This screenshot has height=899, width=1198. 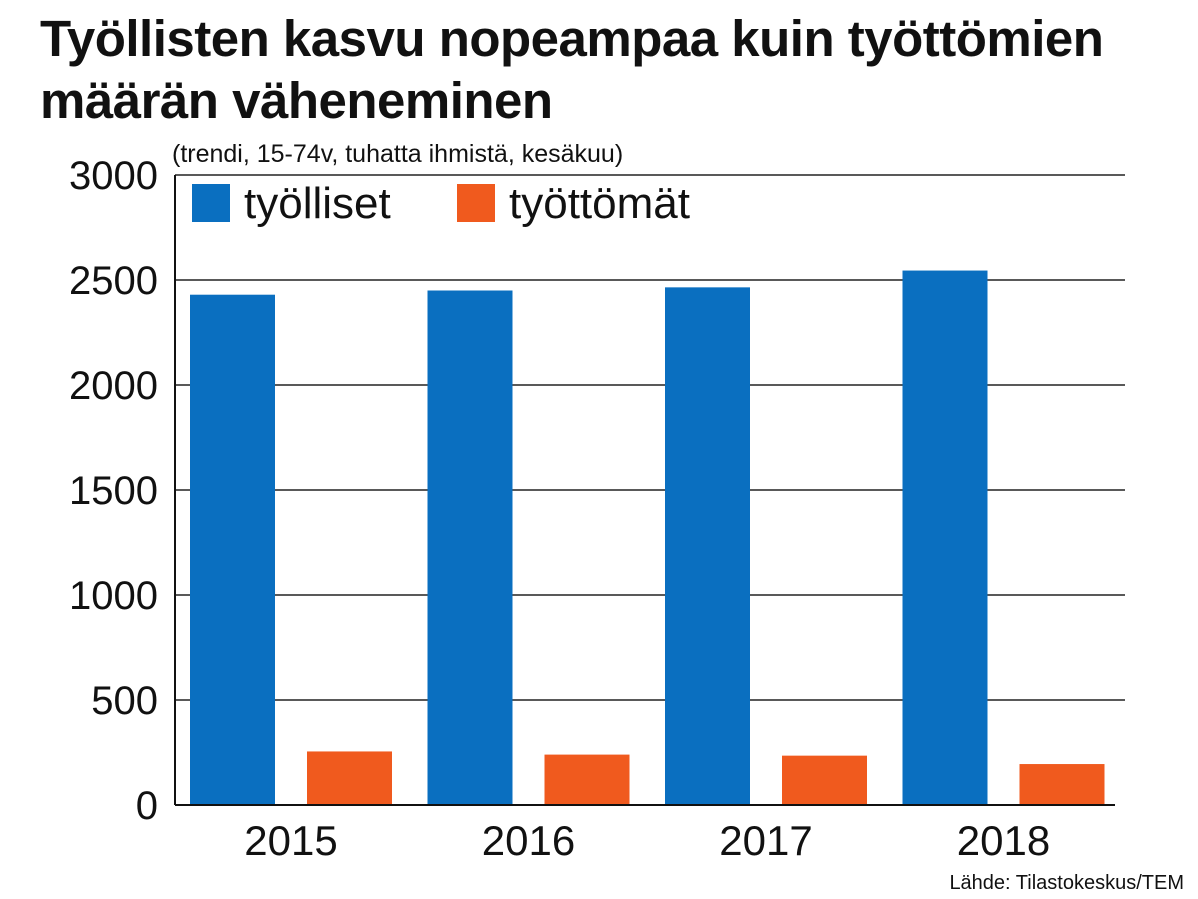 I want to click on y-tick-label: 2000, so click(x=113, y=386).